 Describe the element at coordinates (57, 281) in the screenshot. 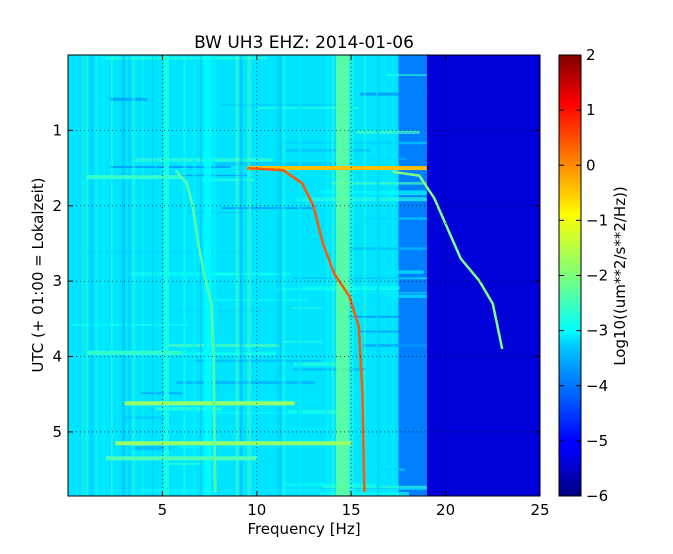

I see `y-tick-label: 3` at that location.